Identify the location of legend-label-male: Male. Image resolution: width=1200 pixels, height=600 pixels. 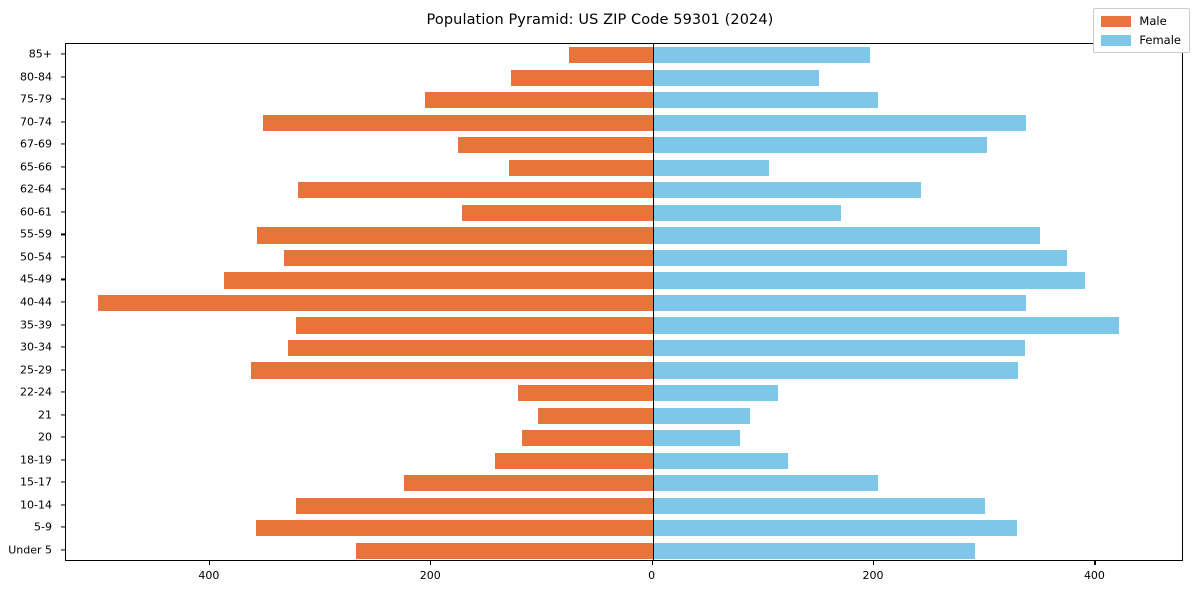
(1153, 21).